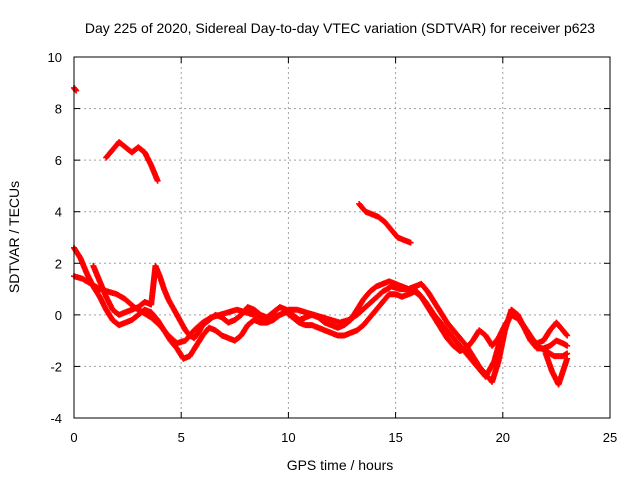 Image resolution: width=640 pixels, height=480 pixels. I want to click on x-tick-label: 5, so click(181, 437).